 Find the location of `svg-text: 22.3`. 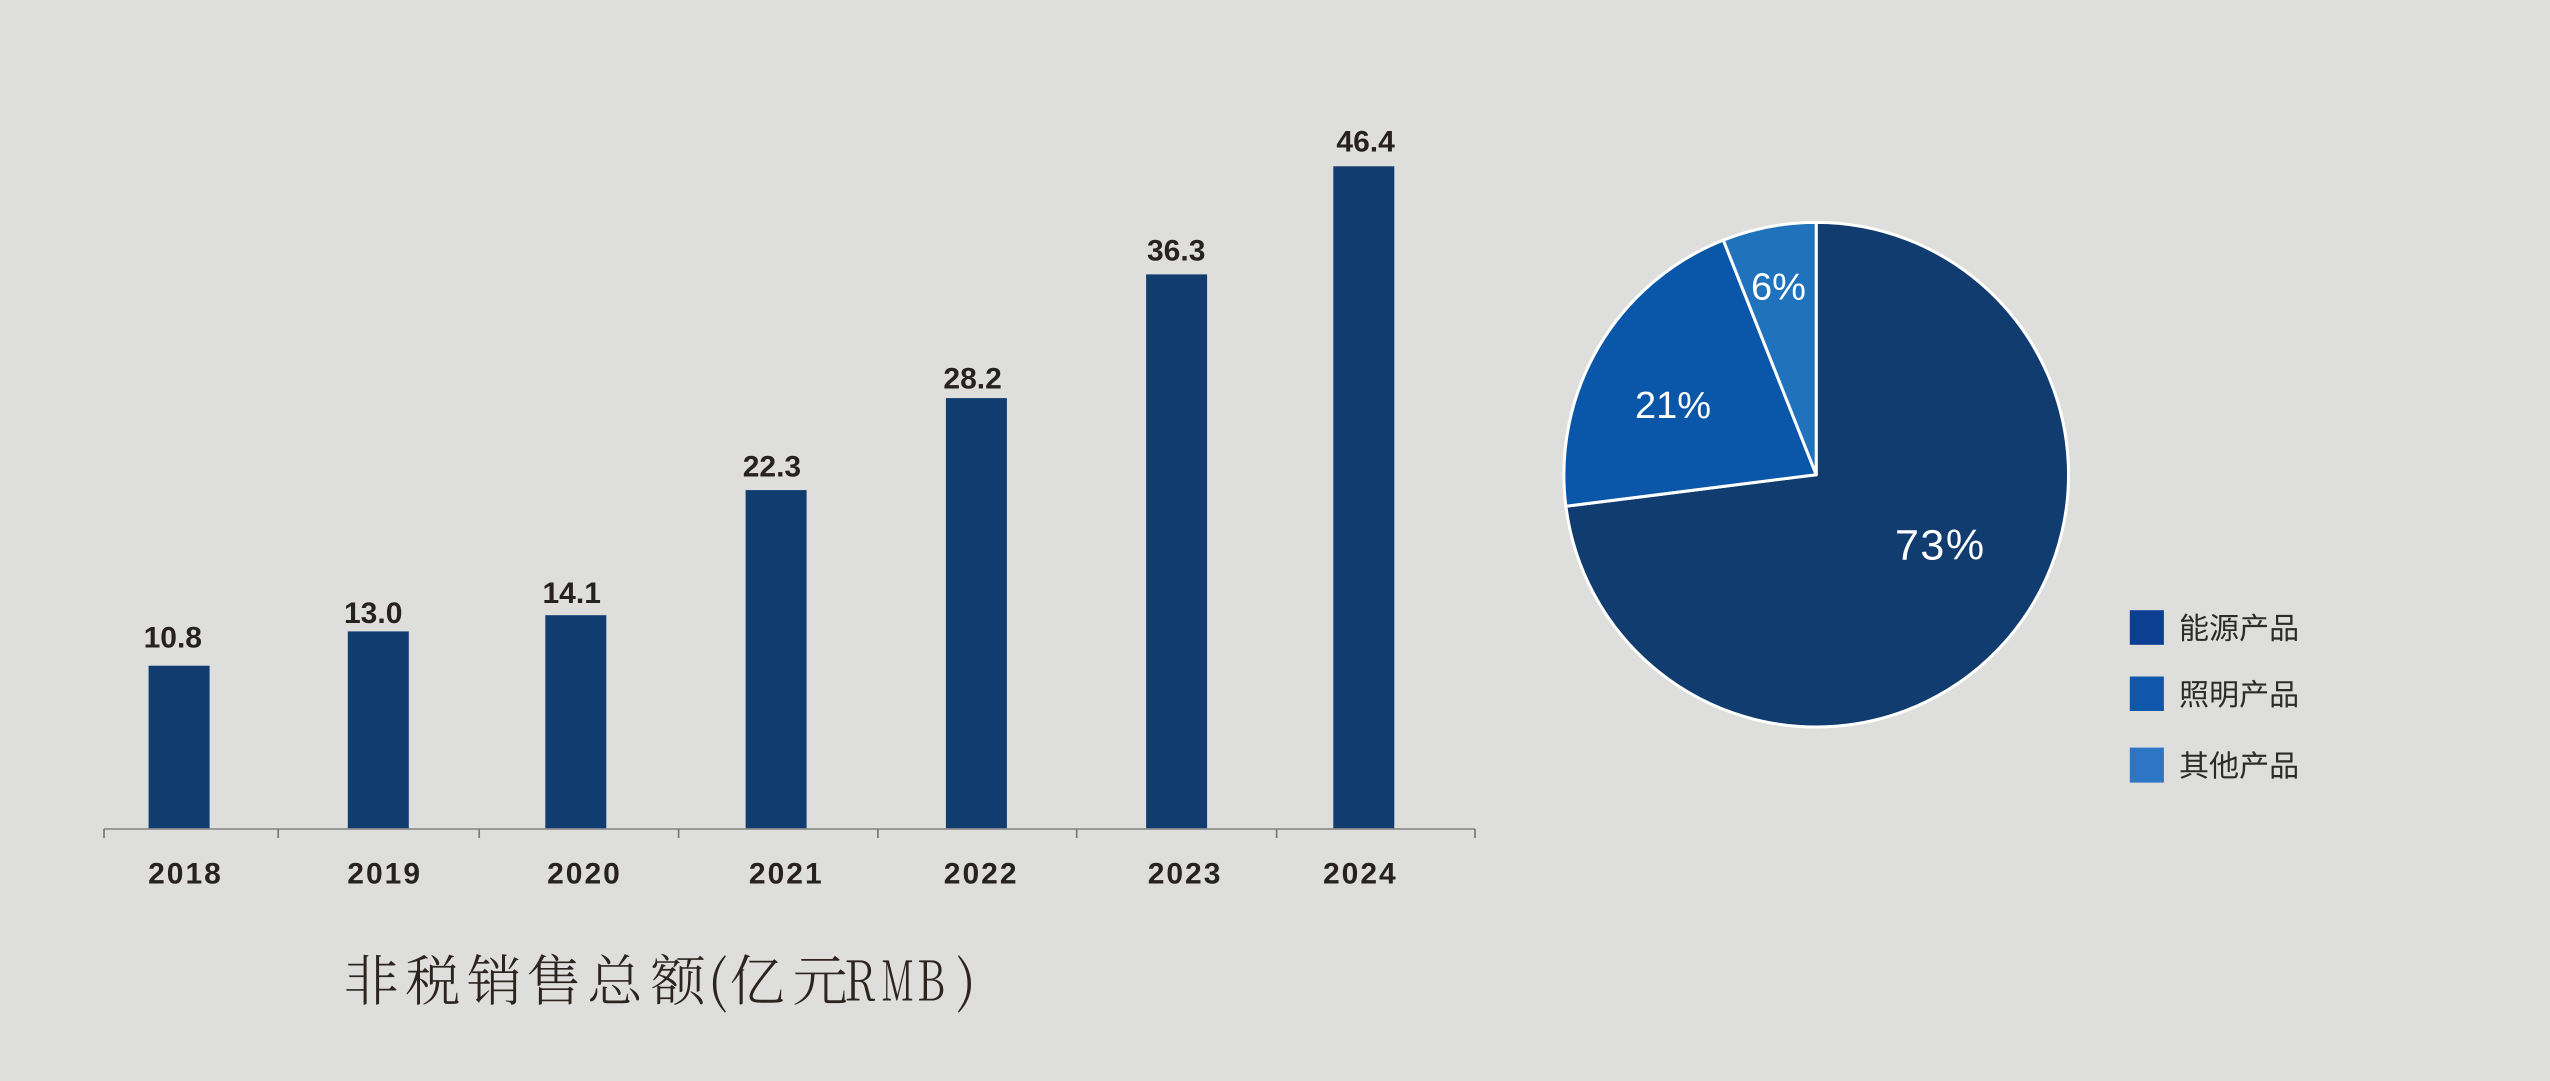

svg-text: 22.3 is located at coordinates (772, 467).